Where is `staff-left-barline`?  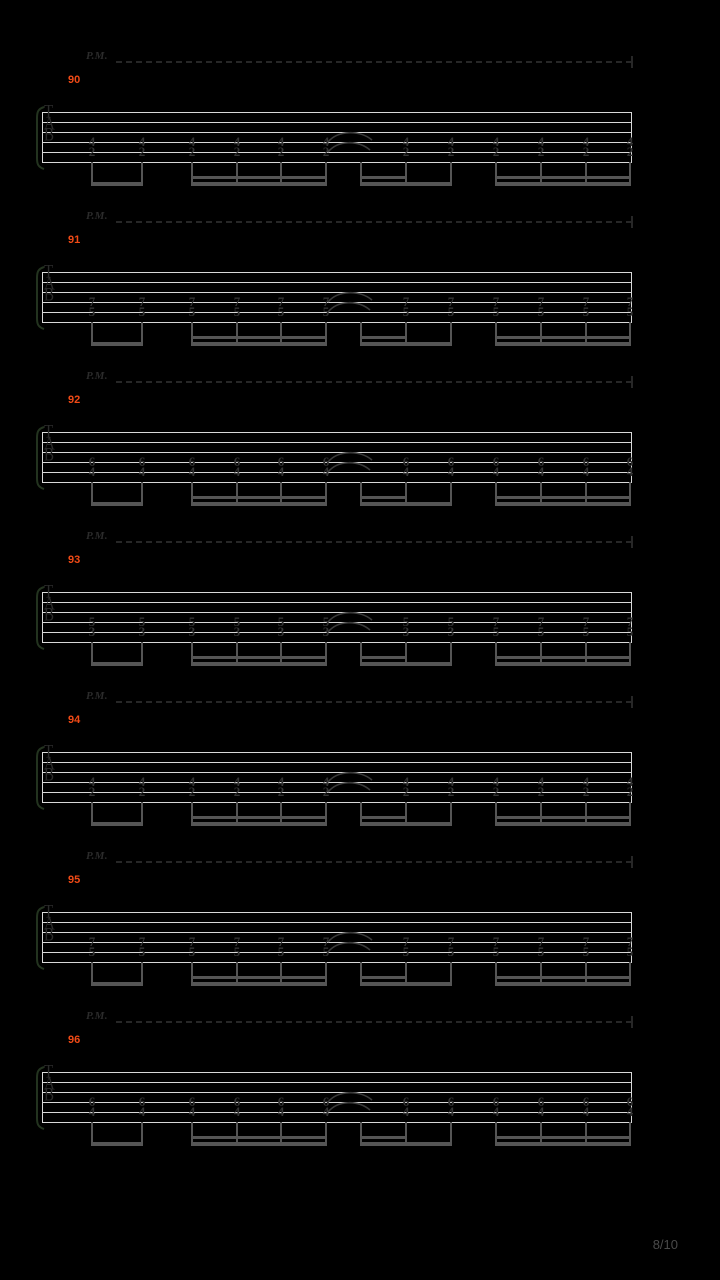 staff-left-barline is located at coordinates (42, 617).